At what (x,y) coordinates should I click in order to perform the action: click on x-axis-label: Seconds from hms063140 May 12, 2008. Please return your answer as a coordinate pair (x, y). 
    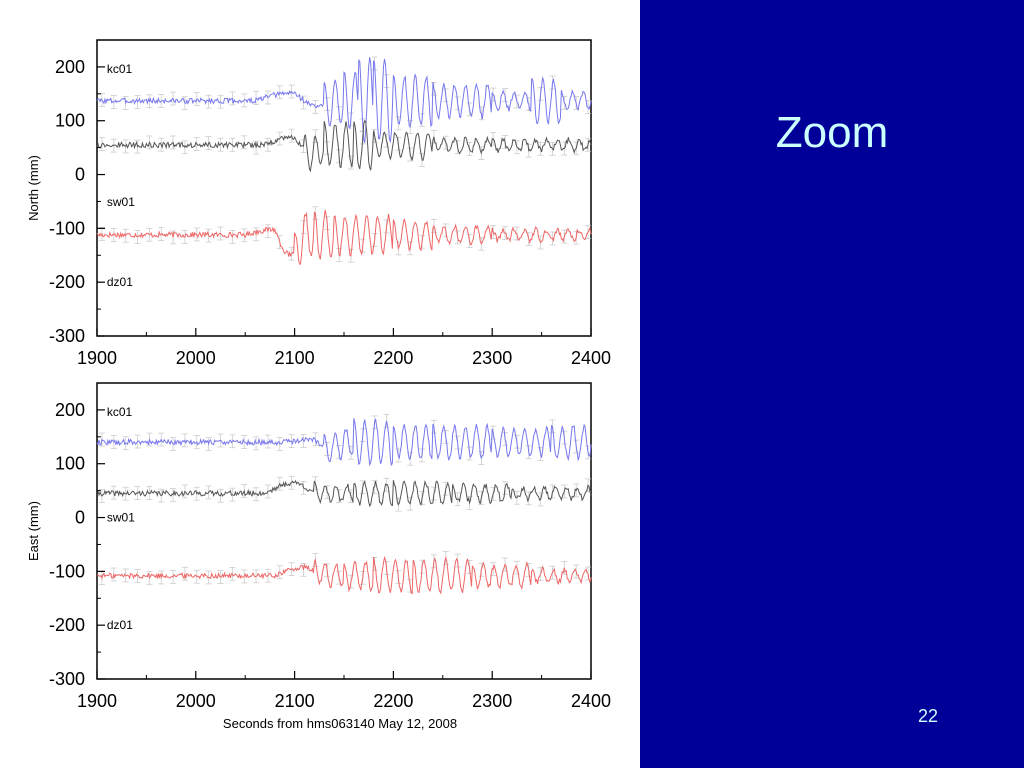
    Looking at the image, I should click on (340, 723).